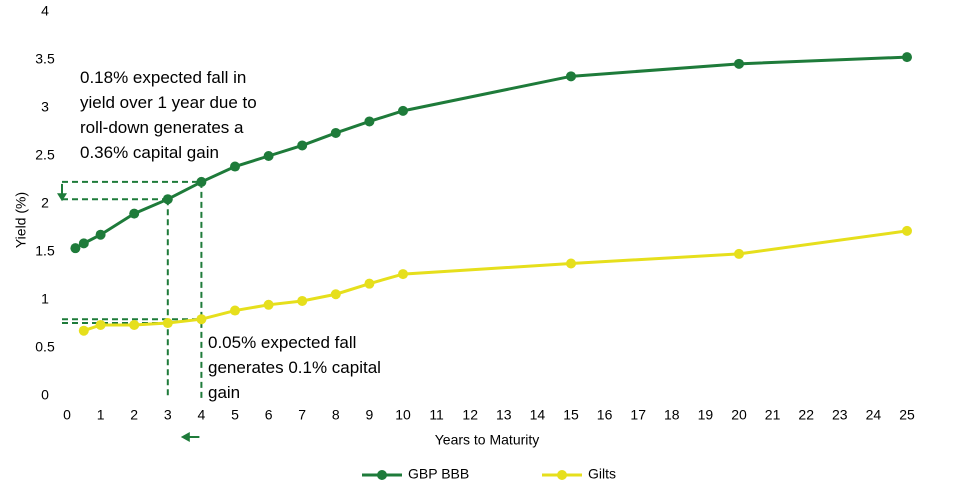  I want to click on x-tick-label: 5, so click(235, 415).